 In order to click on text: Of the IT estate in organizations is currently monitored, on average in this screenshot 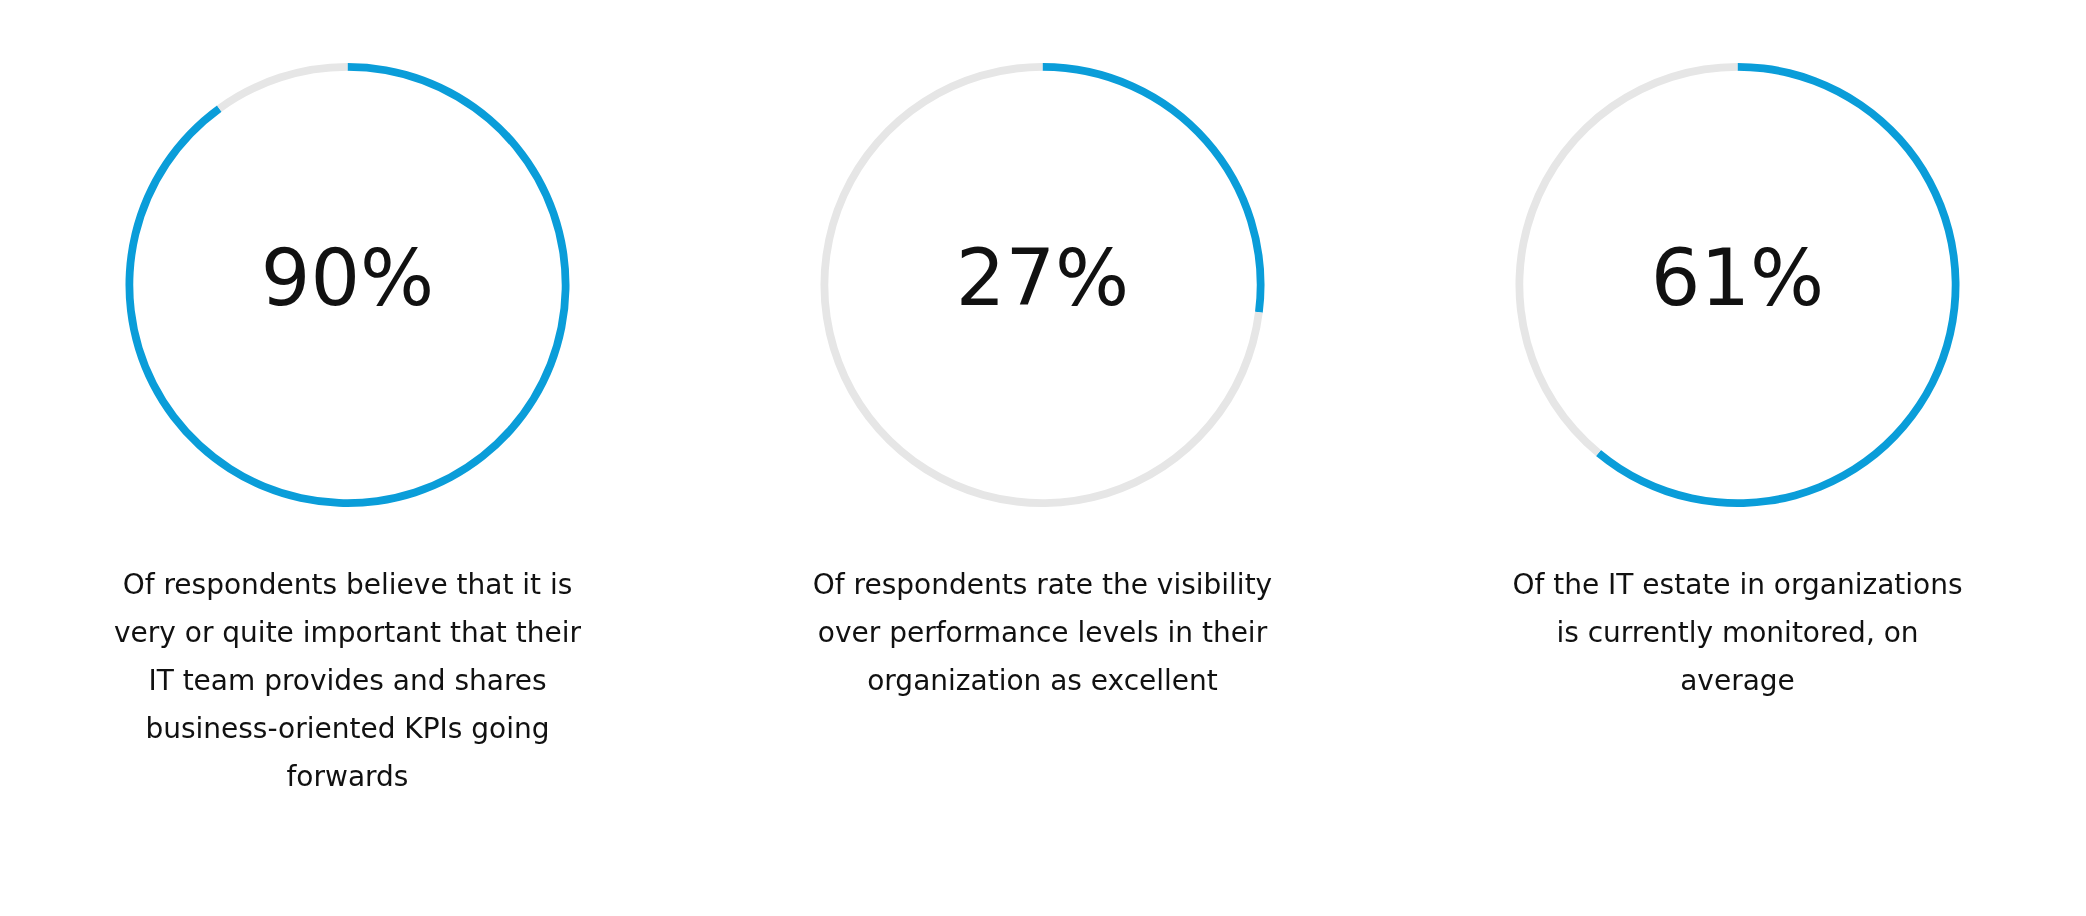, I will do `click(1737, 633)`.